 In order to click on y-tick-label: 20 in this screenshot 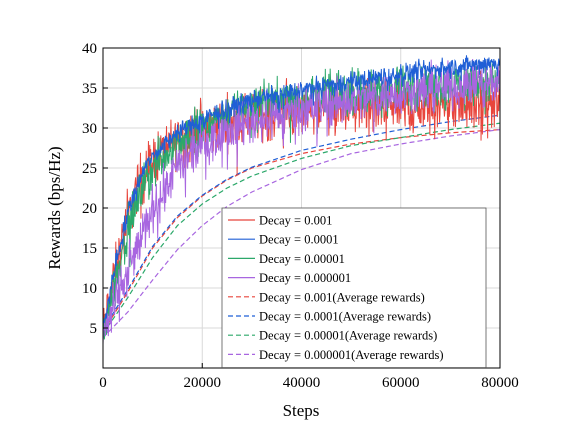, I will do `click(89, 209)`.